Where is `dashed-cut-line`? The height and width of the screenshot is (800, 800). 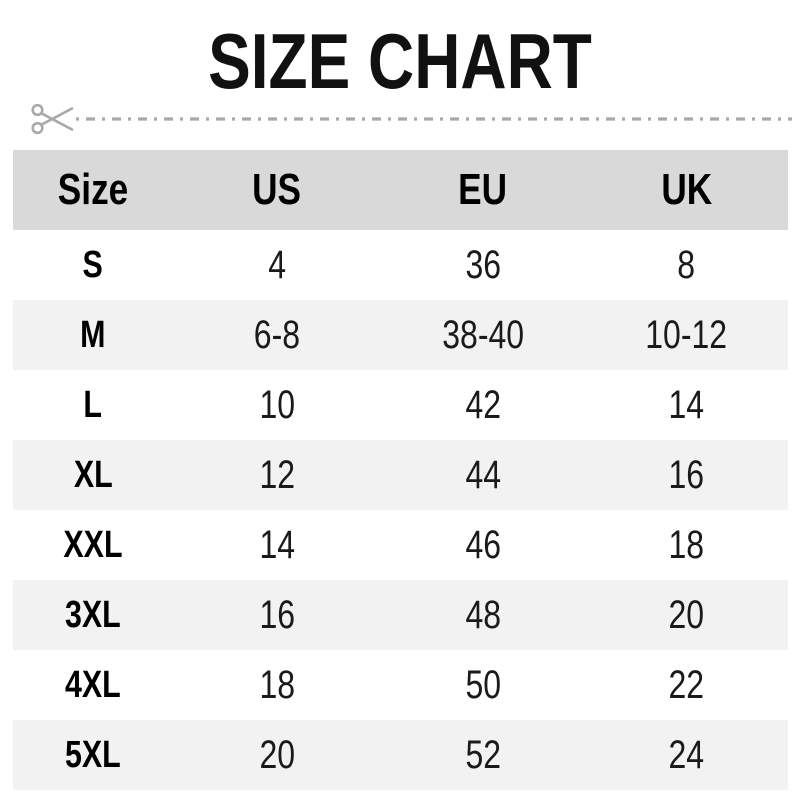 dashed-cut-line is located at coordinates (434, 119).